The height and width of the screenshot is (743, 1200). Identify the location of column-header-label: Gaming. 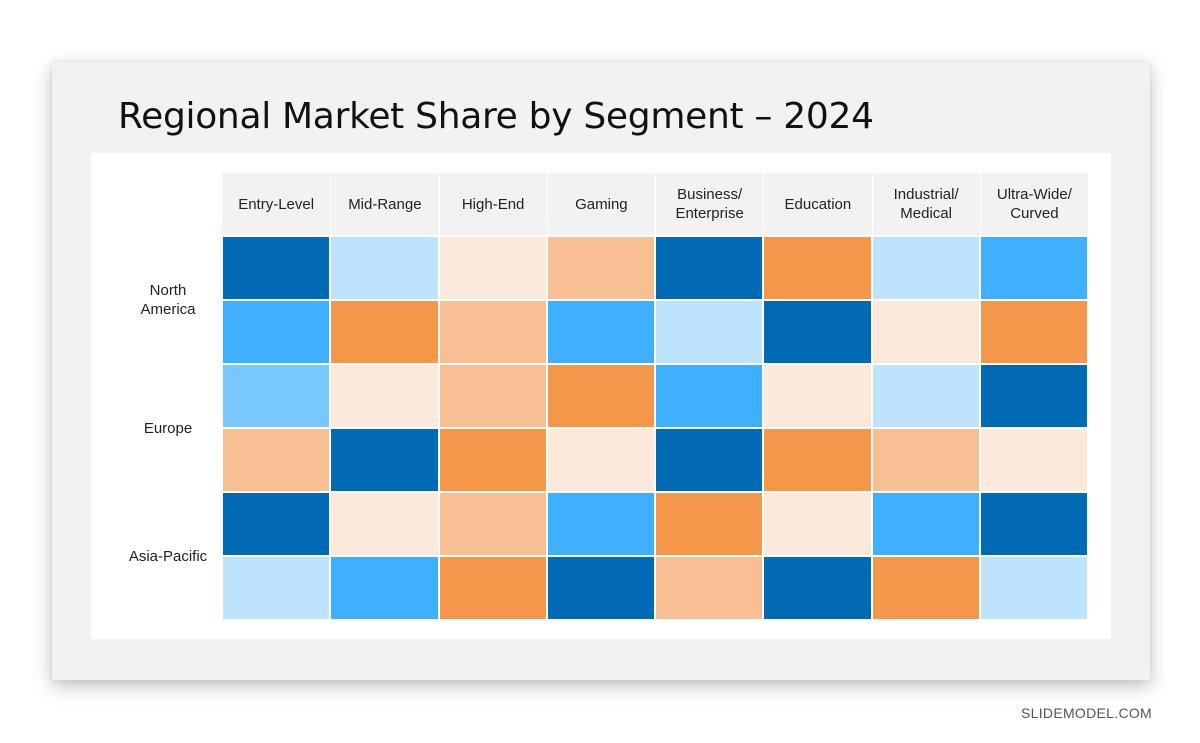
(601, 204).